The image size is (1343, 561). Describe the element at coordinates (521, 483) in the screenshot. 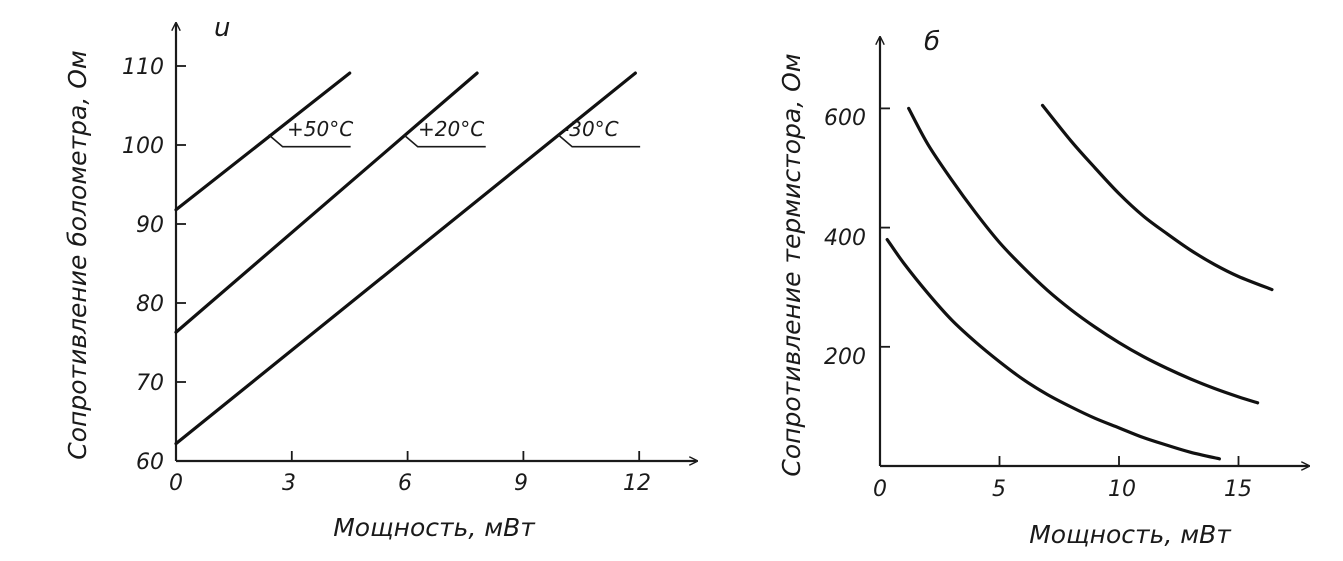

I see `x-tick-label: 9` at that location.